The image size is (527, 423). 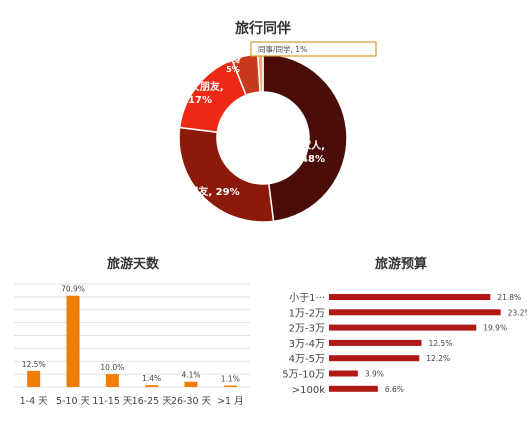 What do you see at coordinates (133, 264) in the screenshot?
I see `days-chart-title: 旅游天数` at bounding box center [133, 264].